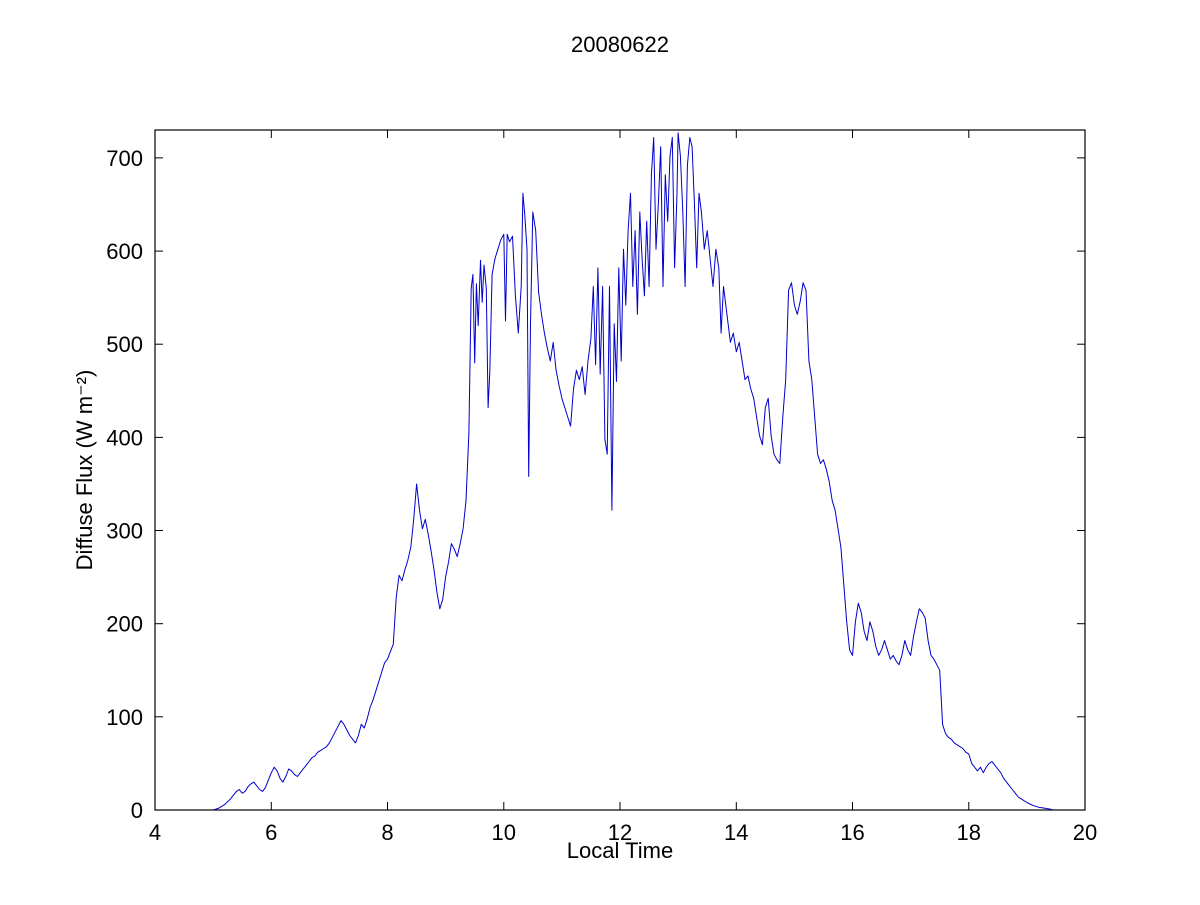 The width and height of the screenshot is (1200, 905). What do you see at coordinates (620, 850) in the screenshot?
I see `x-axis-label: Local Time` at bounding box center [620, 850].